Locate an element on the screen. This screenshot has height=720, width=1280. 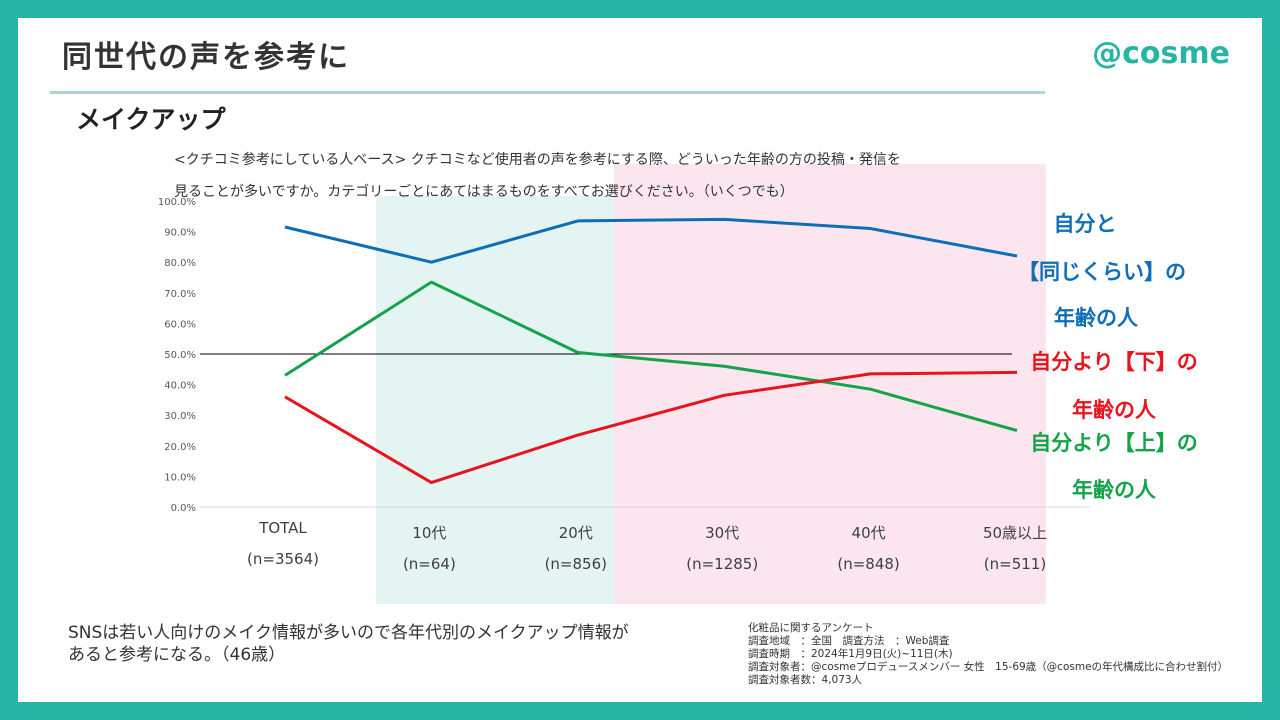
series-line-same is located at coordinates (651, 240).